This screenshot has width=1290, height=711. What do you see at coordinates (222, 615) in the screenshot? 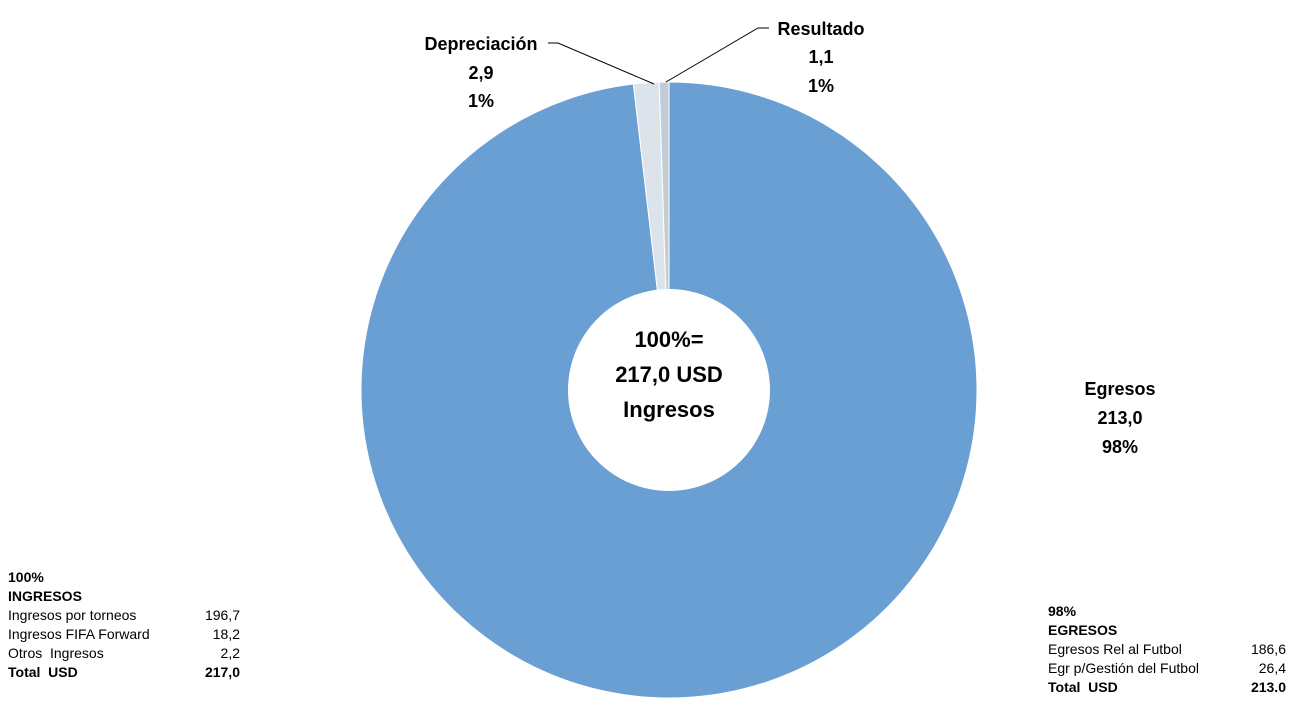
I see `ingresos-row-value: 196,7` at bounding box center [222, 615].